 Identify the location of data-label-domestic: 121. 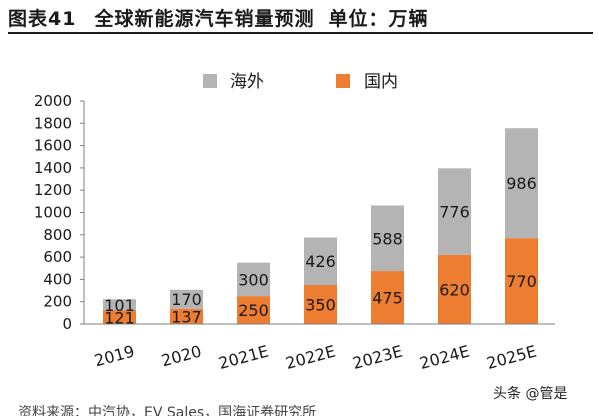
(119, 317).